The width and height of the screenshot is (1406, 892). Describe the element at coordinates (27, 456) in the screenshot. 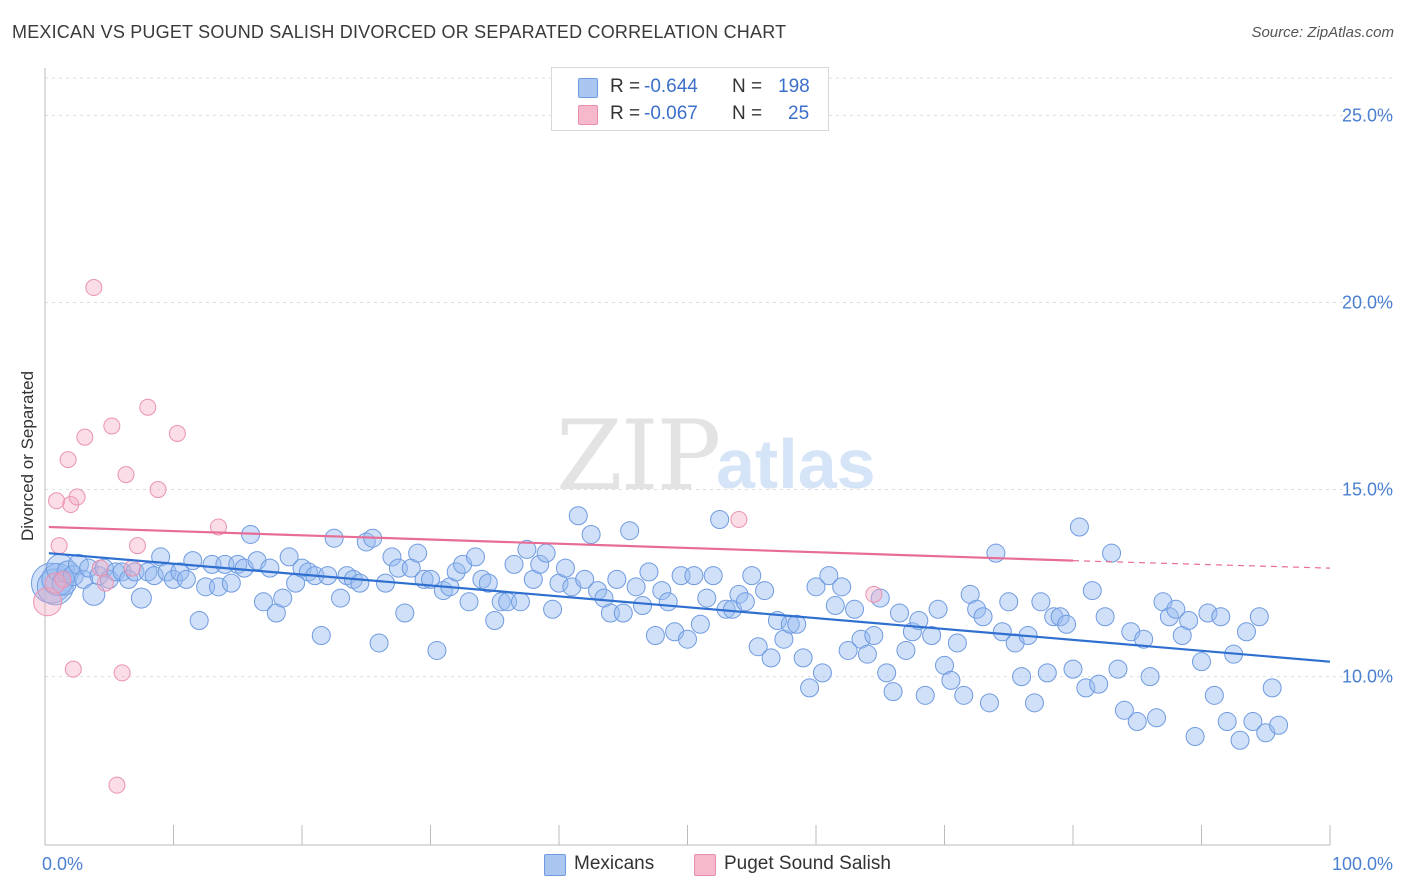

I see `y-axis-label: Divorced or Separated` at that location.